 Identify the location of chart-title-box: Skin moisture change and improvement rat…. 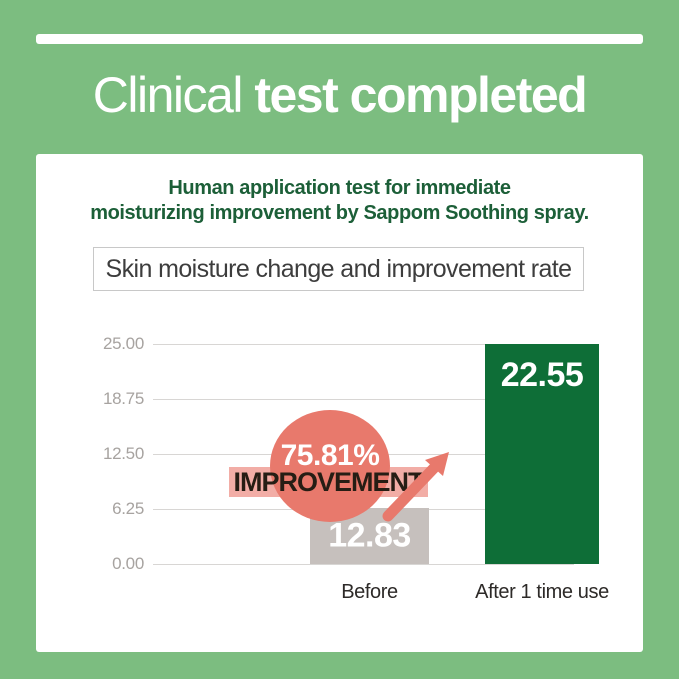
(338, 269).